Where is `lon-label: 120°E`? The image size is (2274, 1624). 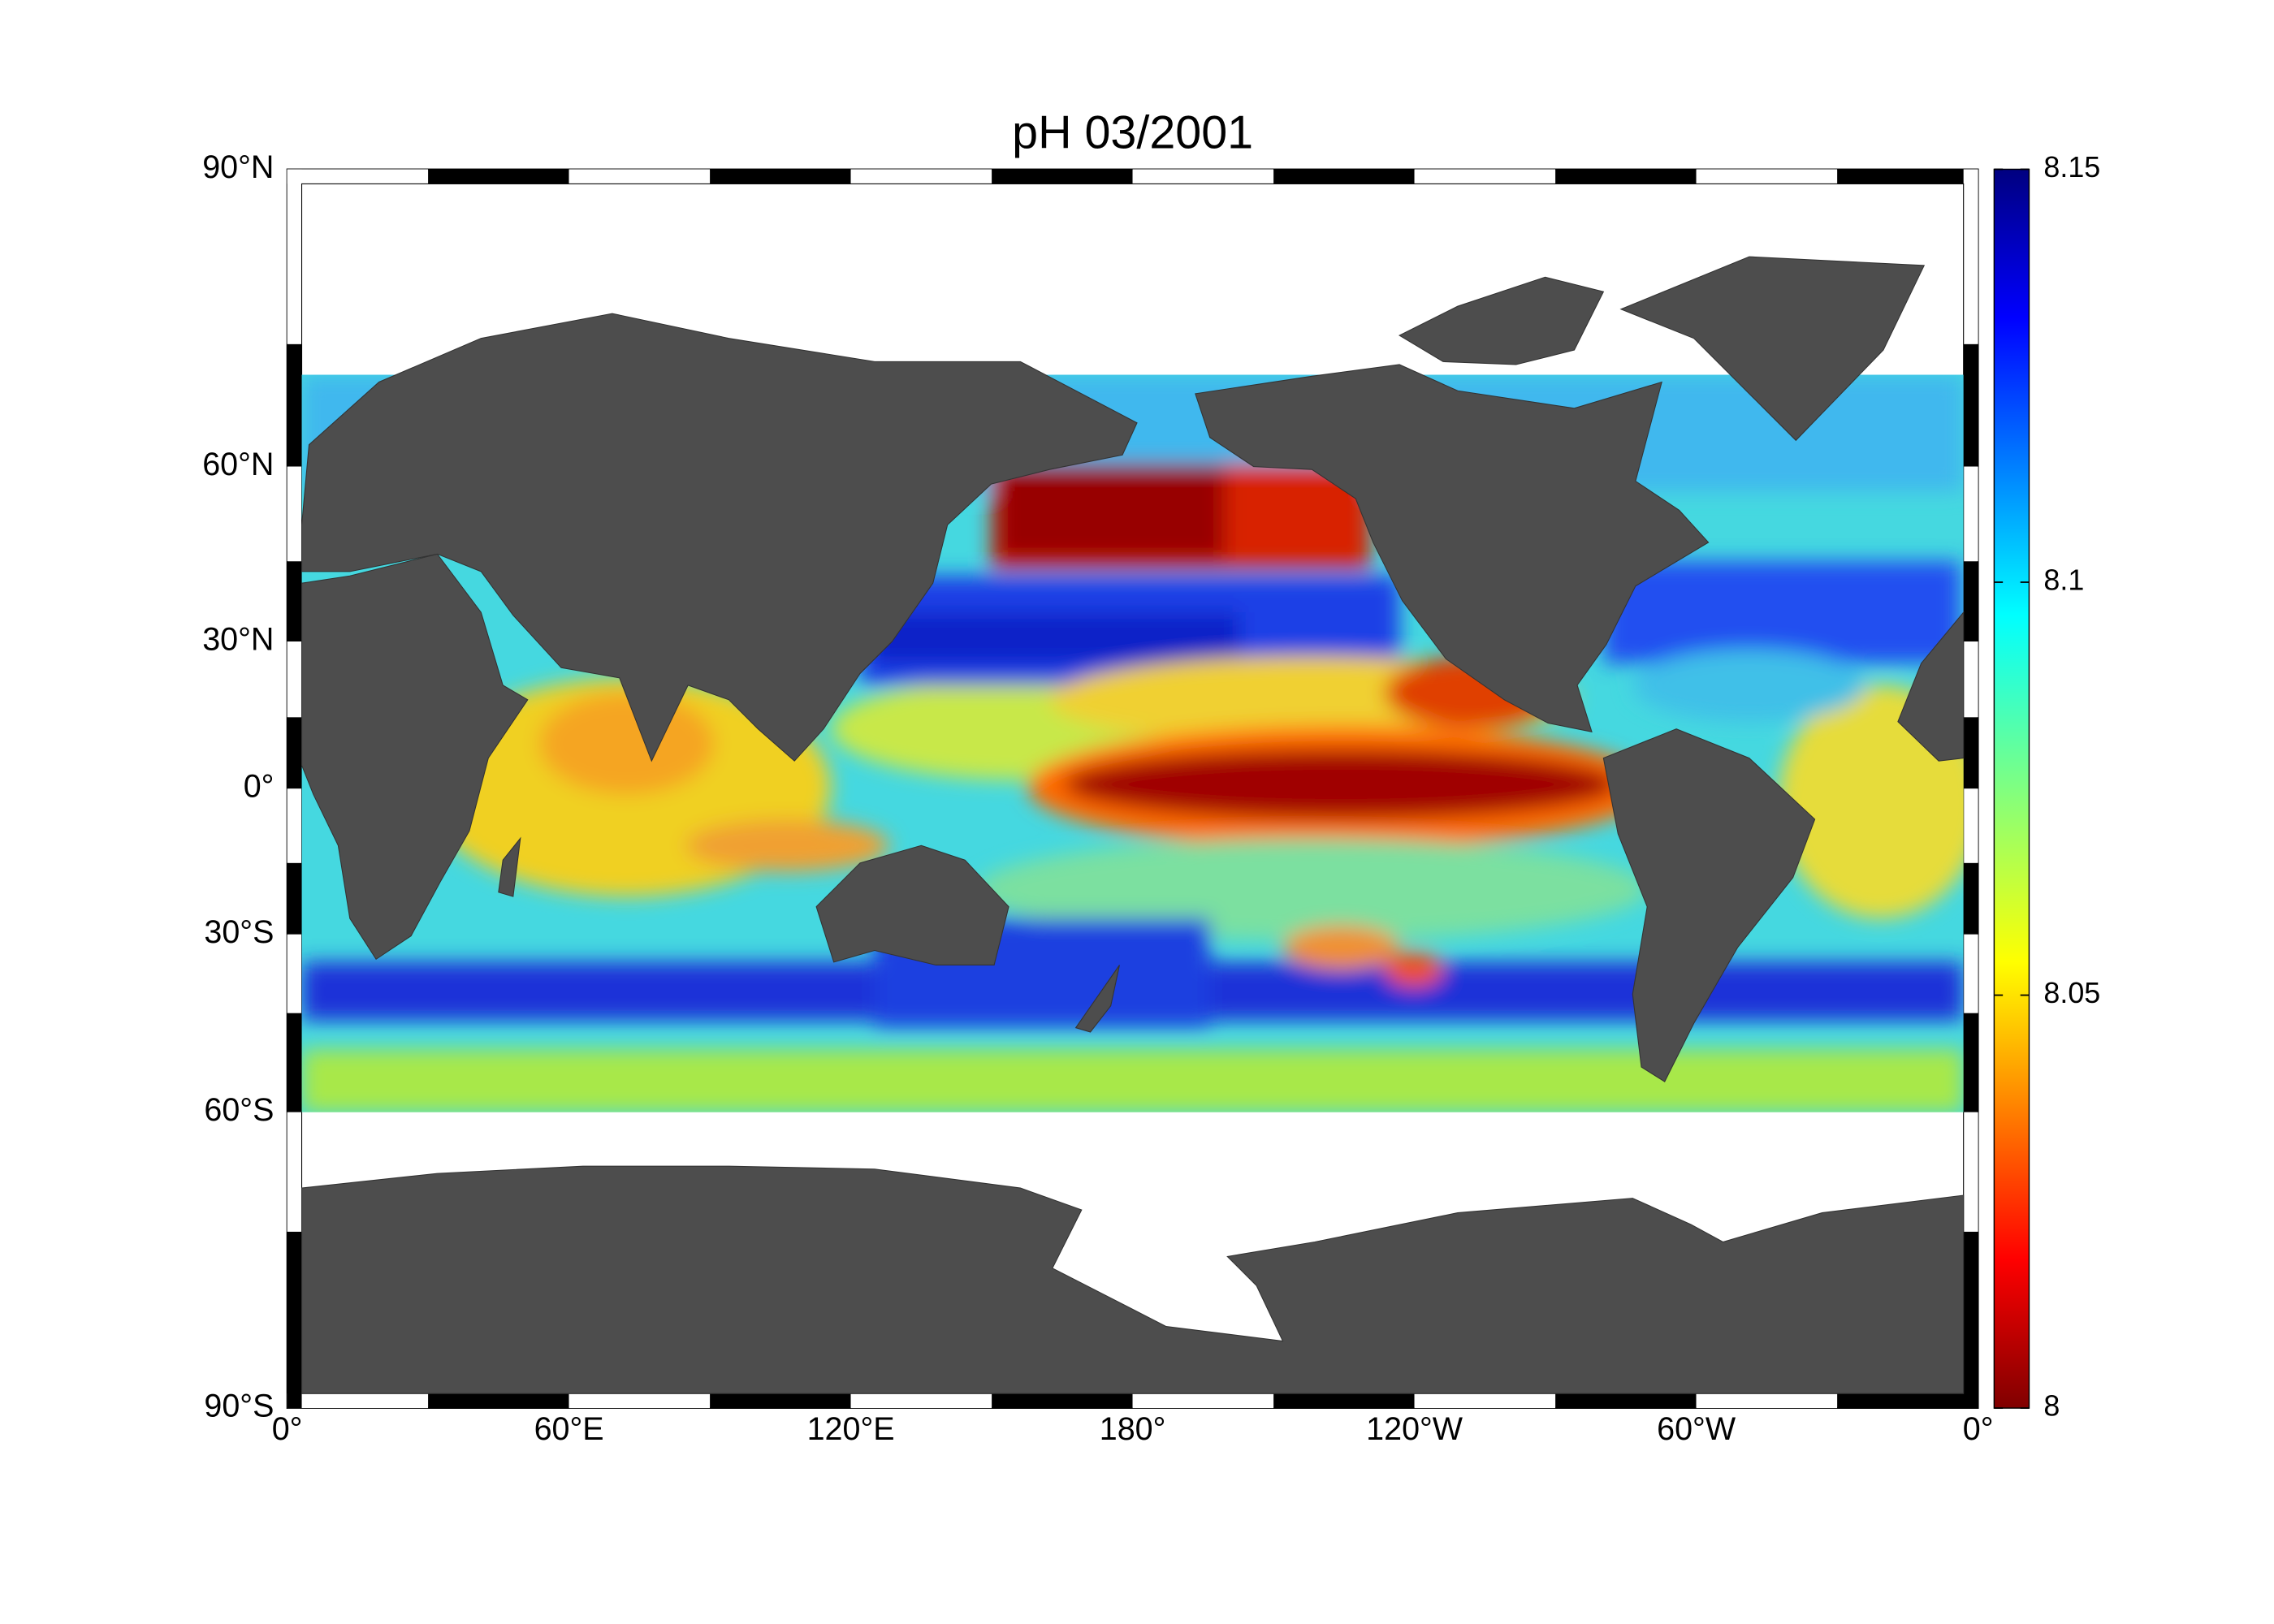 lon-label: 120°E is located at coordinates (851, 1429).